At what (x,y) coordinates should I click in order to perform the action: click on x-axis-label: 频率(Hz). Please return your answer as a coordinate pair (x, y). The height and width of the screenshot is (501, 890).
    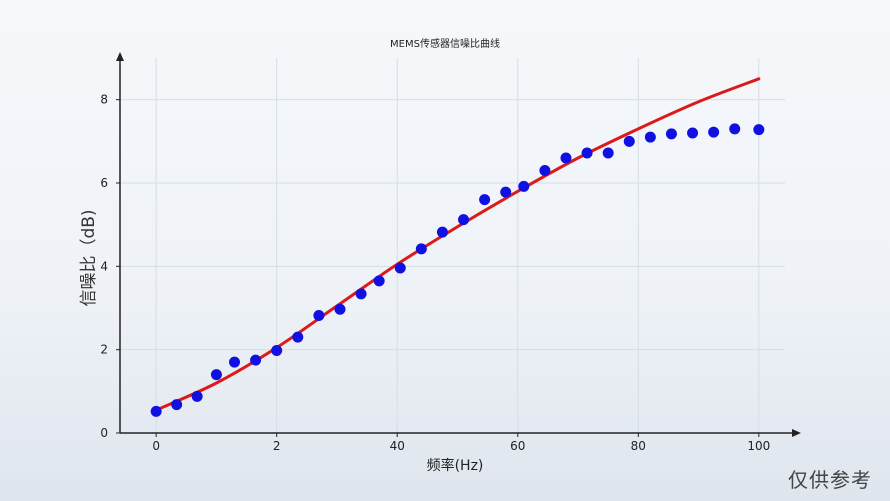
    Looking at the image, I should click on (455, 465).